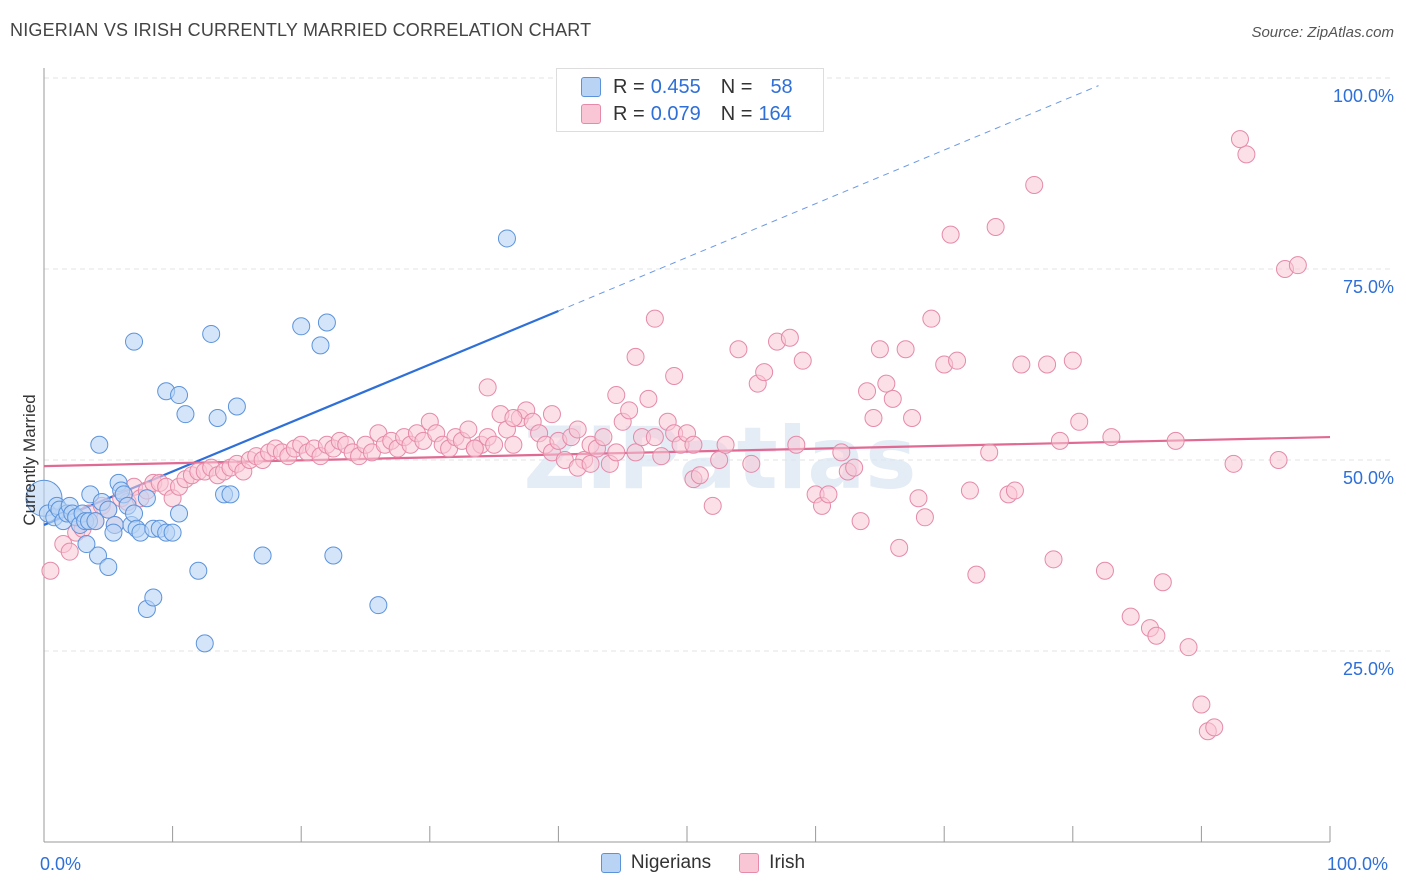 This screenshot has height=892, width=1406. Describe the element at coordinates (1368, 669) in the screenshot. I see `y-tick-label: 25.0%` at that location.